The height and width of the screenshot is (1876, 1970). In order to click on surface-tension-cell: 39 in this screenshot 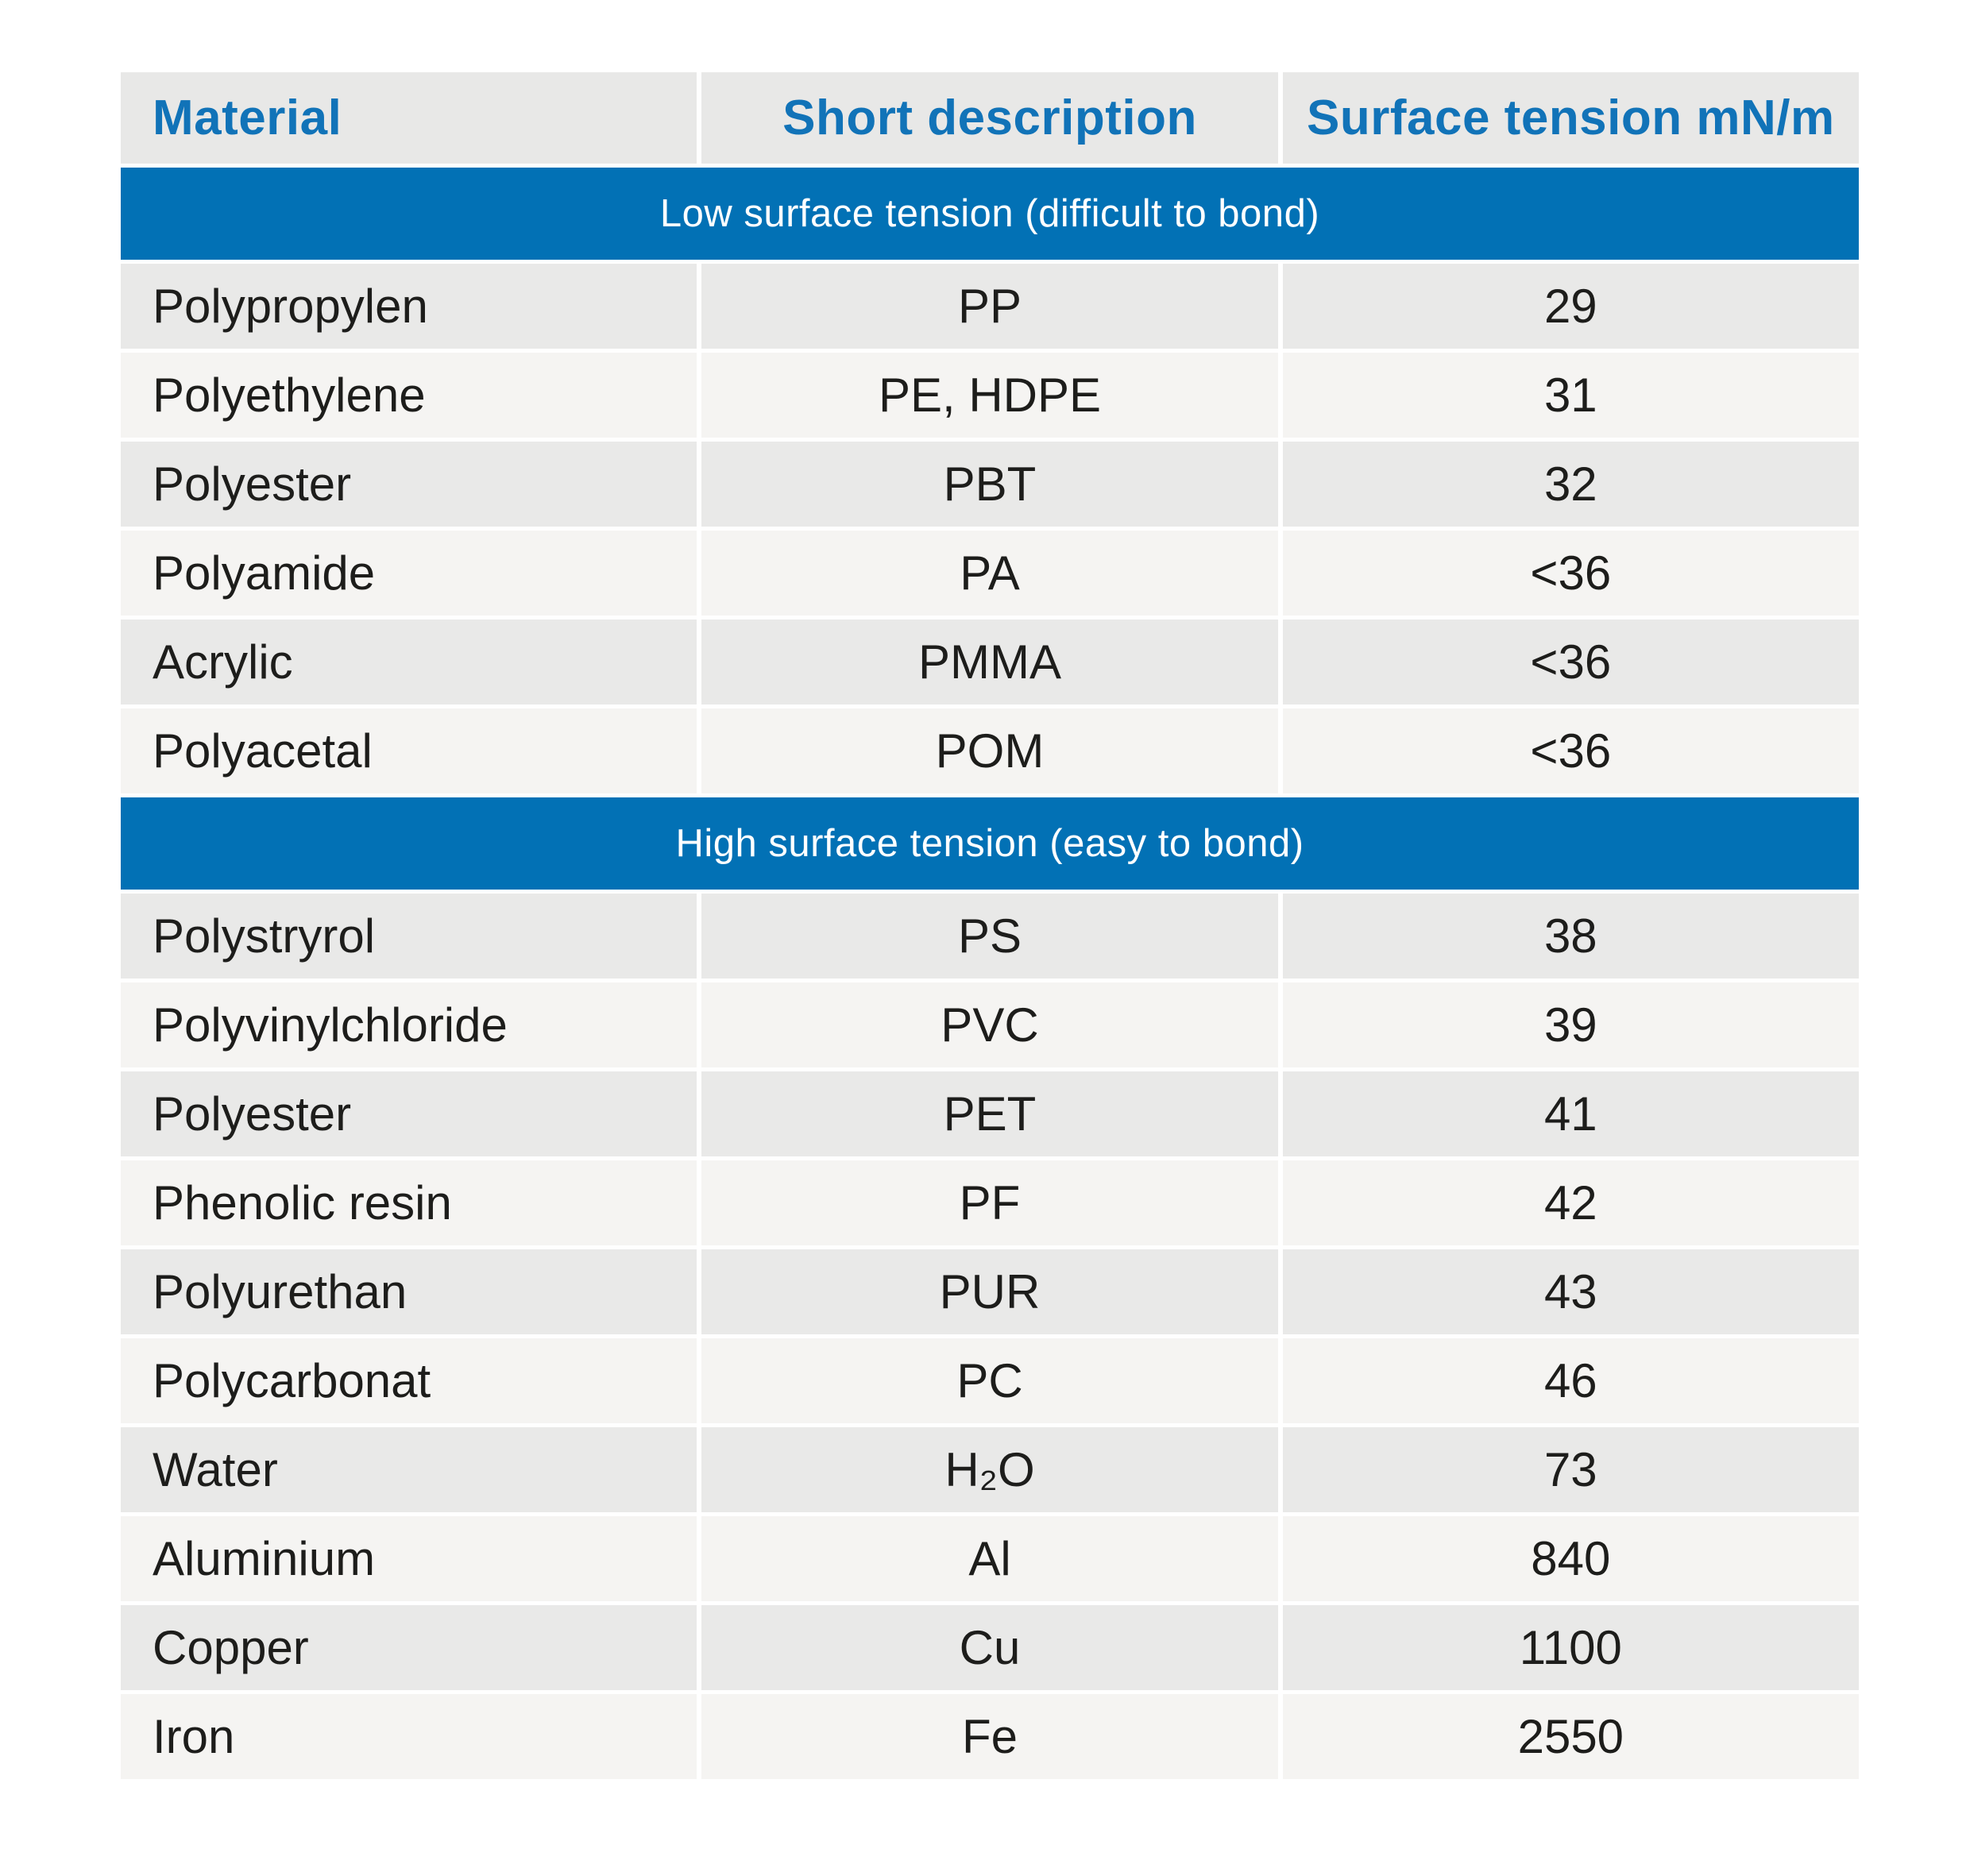, I will do `click(1570, 1024)`.